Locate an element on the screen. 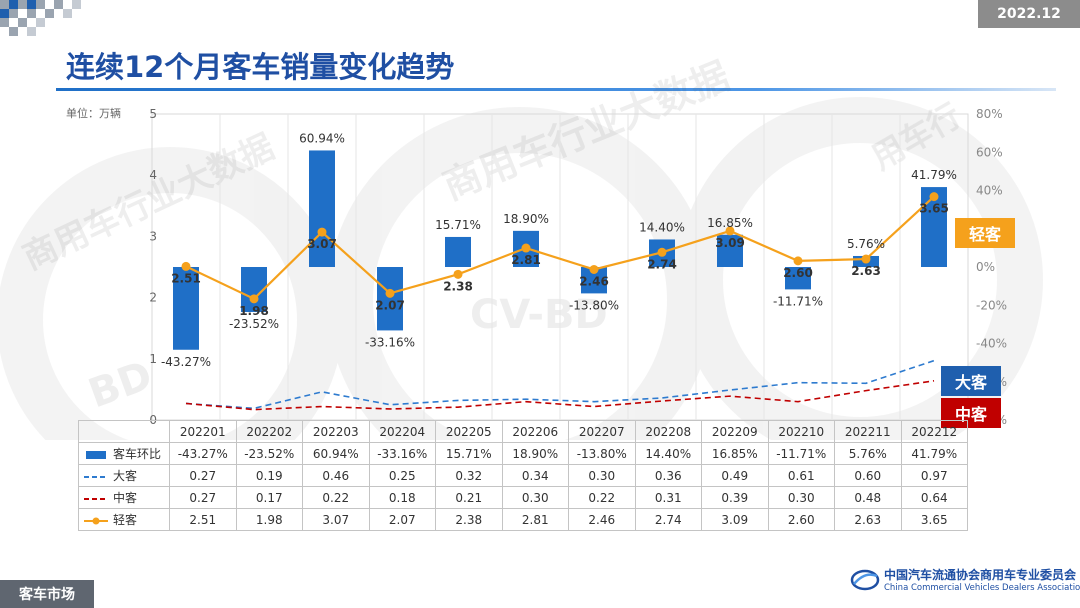 This screenshot has height=608, width=1080. bar-label-202202: -23.52% is located at coordinates (254, 324).